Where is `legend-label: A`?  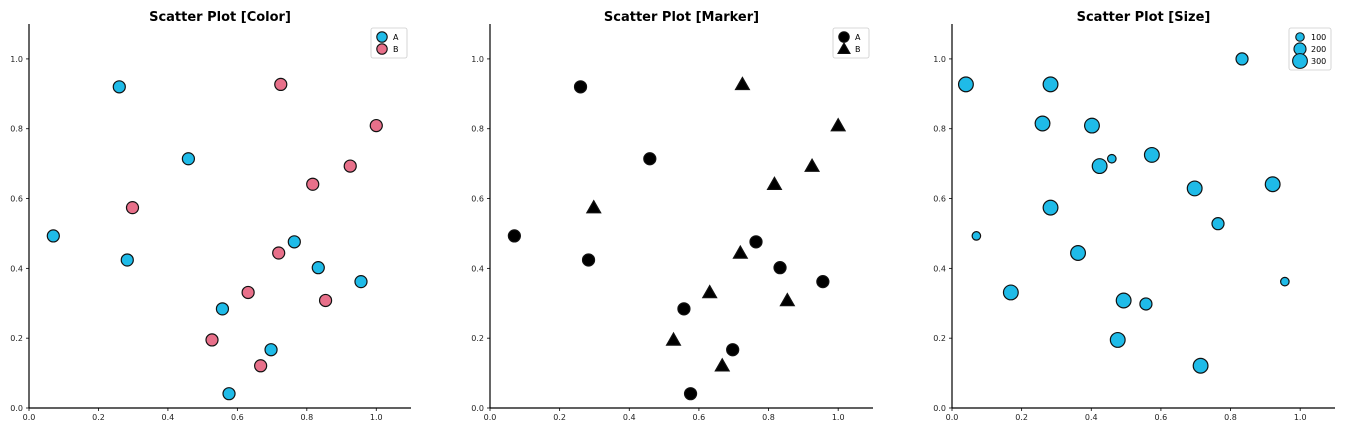
legend-label: A is located at coordinates (858, 37).